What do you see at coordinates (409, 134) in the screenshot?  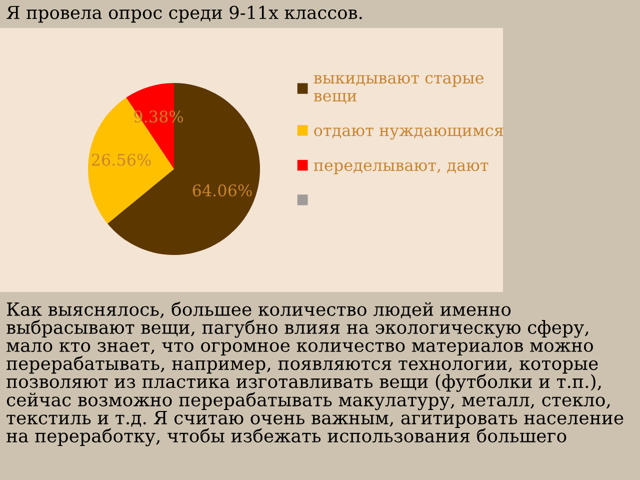 I see `legend-label: отдают нуждающимся` at bounding box center [409, 134].